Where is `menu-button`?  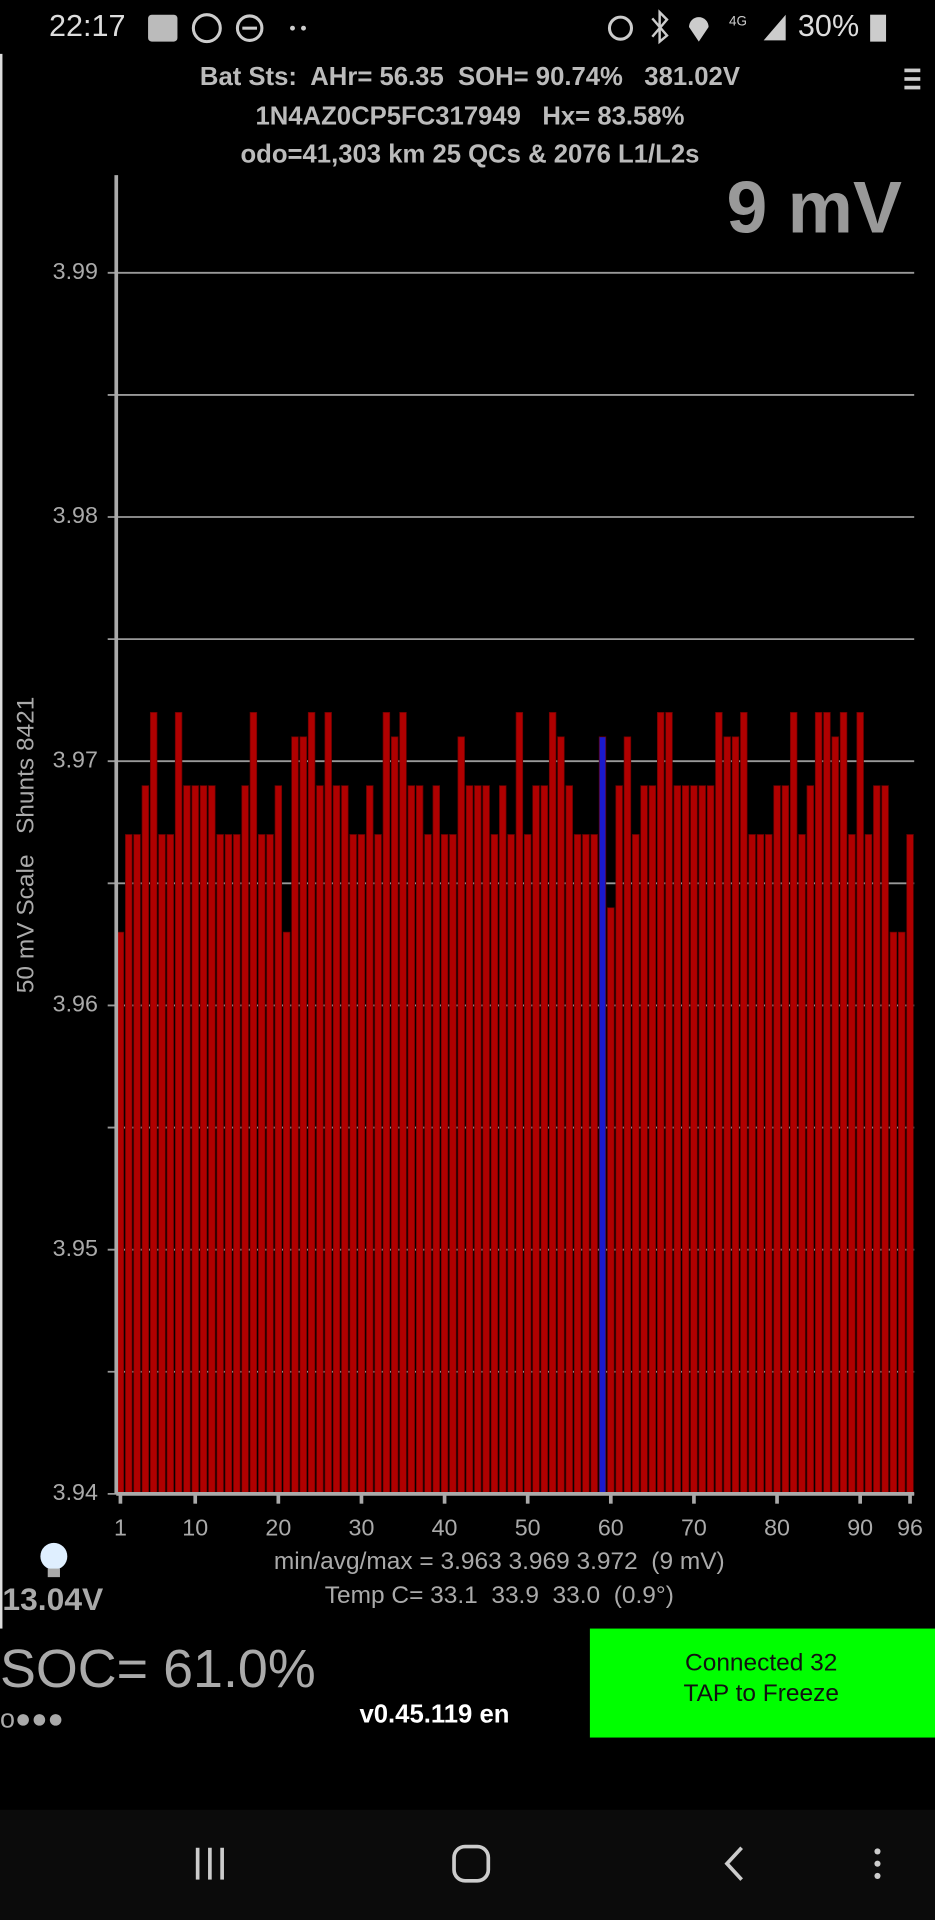
menu-button is located at coordinates (912, 79).